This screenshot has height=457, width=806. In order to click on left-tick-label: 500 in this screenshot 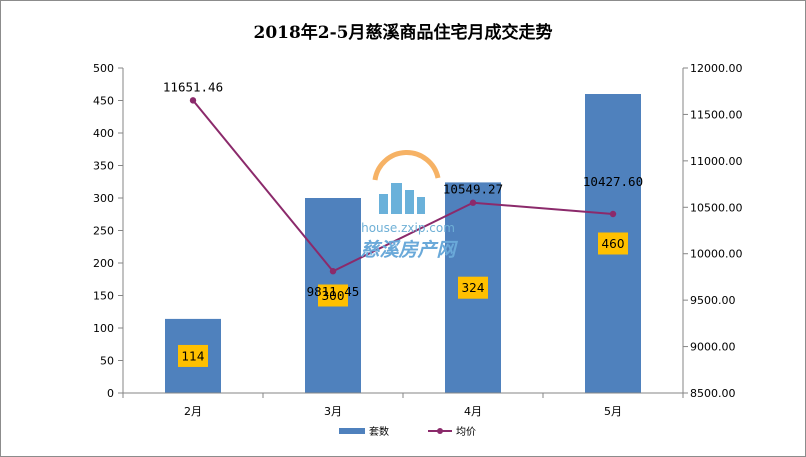, I will do `click(103, 68)`.